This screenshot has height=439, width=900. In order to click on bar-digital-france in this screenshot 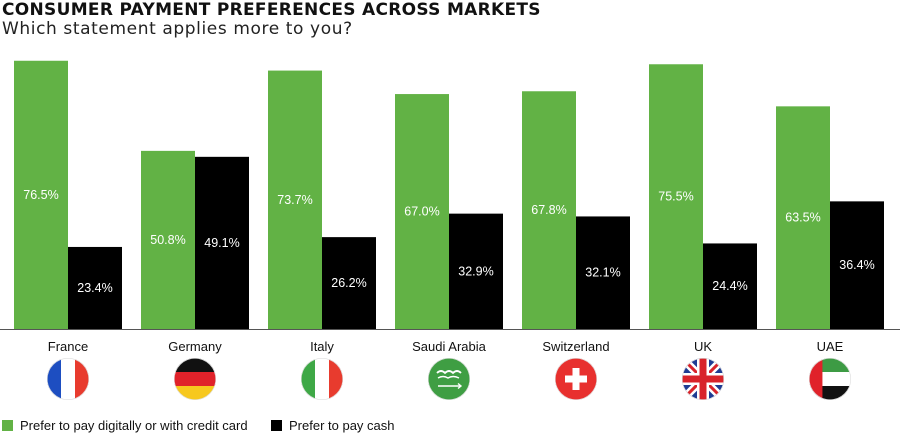, I will do `click(41, 195)`.